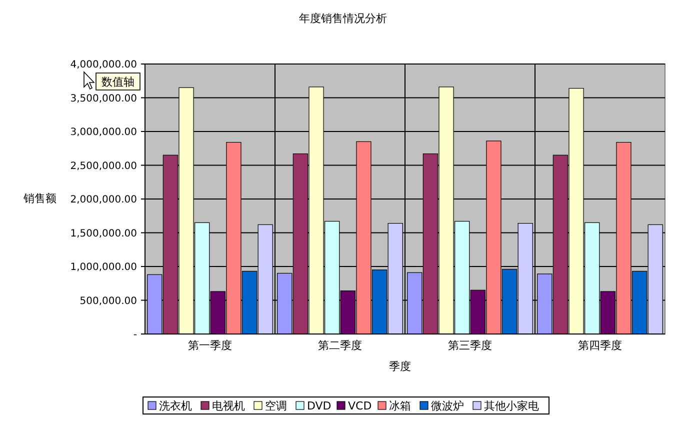 The height and width of the screenshot is (422, 688). What do you see at coordinates (103, 98) in the screenshot?
I see `y-tick-label: 3,500,000.00` at bounding box center [103, 98].